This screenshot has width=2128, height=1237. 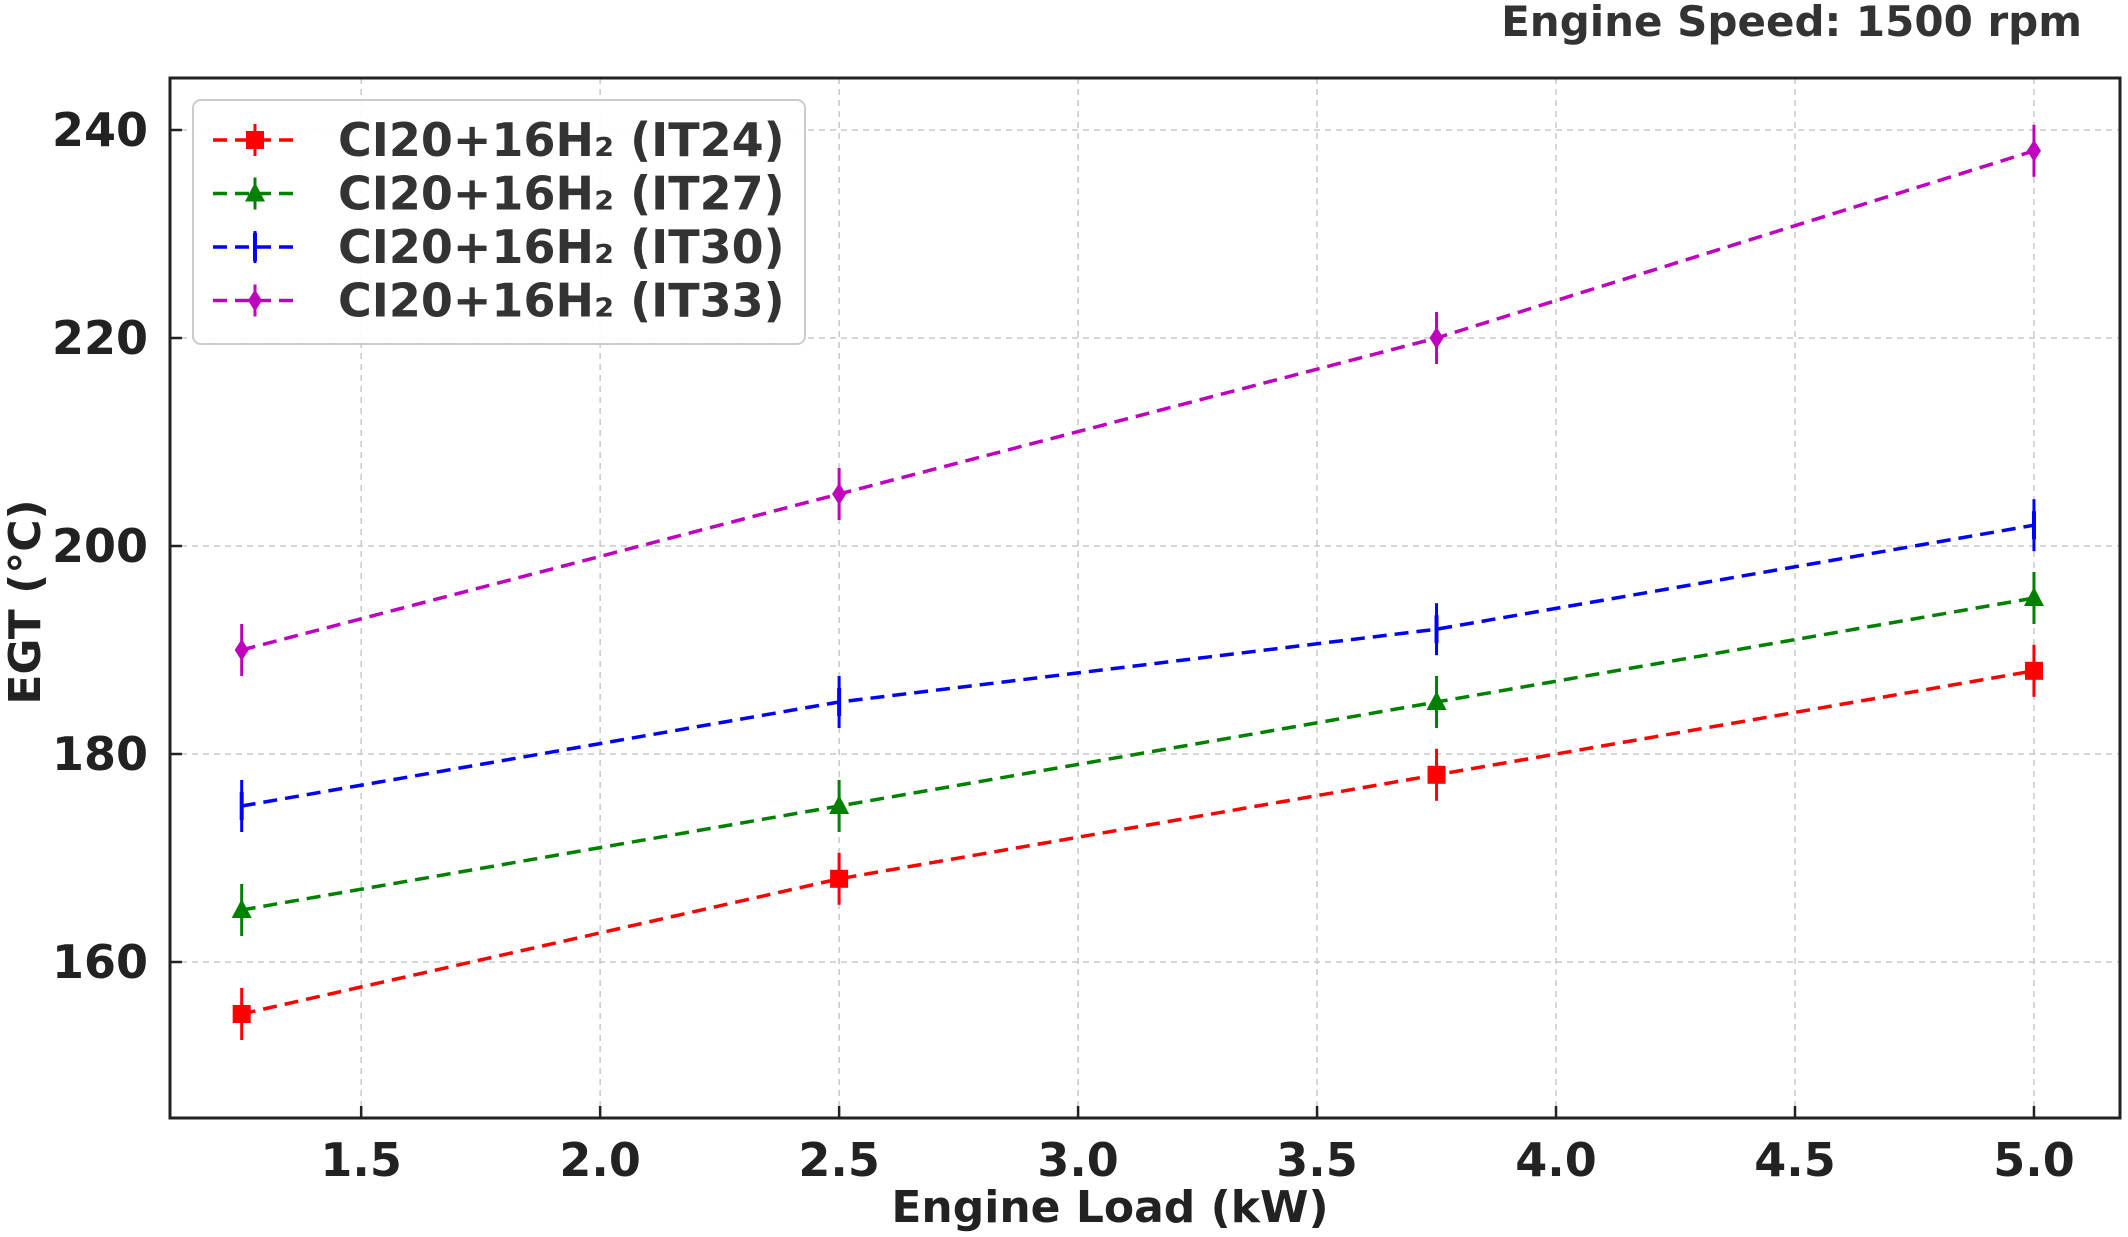 What do you see at coordinates (1317, 1160) in the screenshot?
I see `x-tick-label: 3.5` at bounding box center [1317, 1160].